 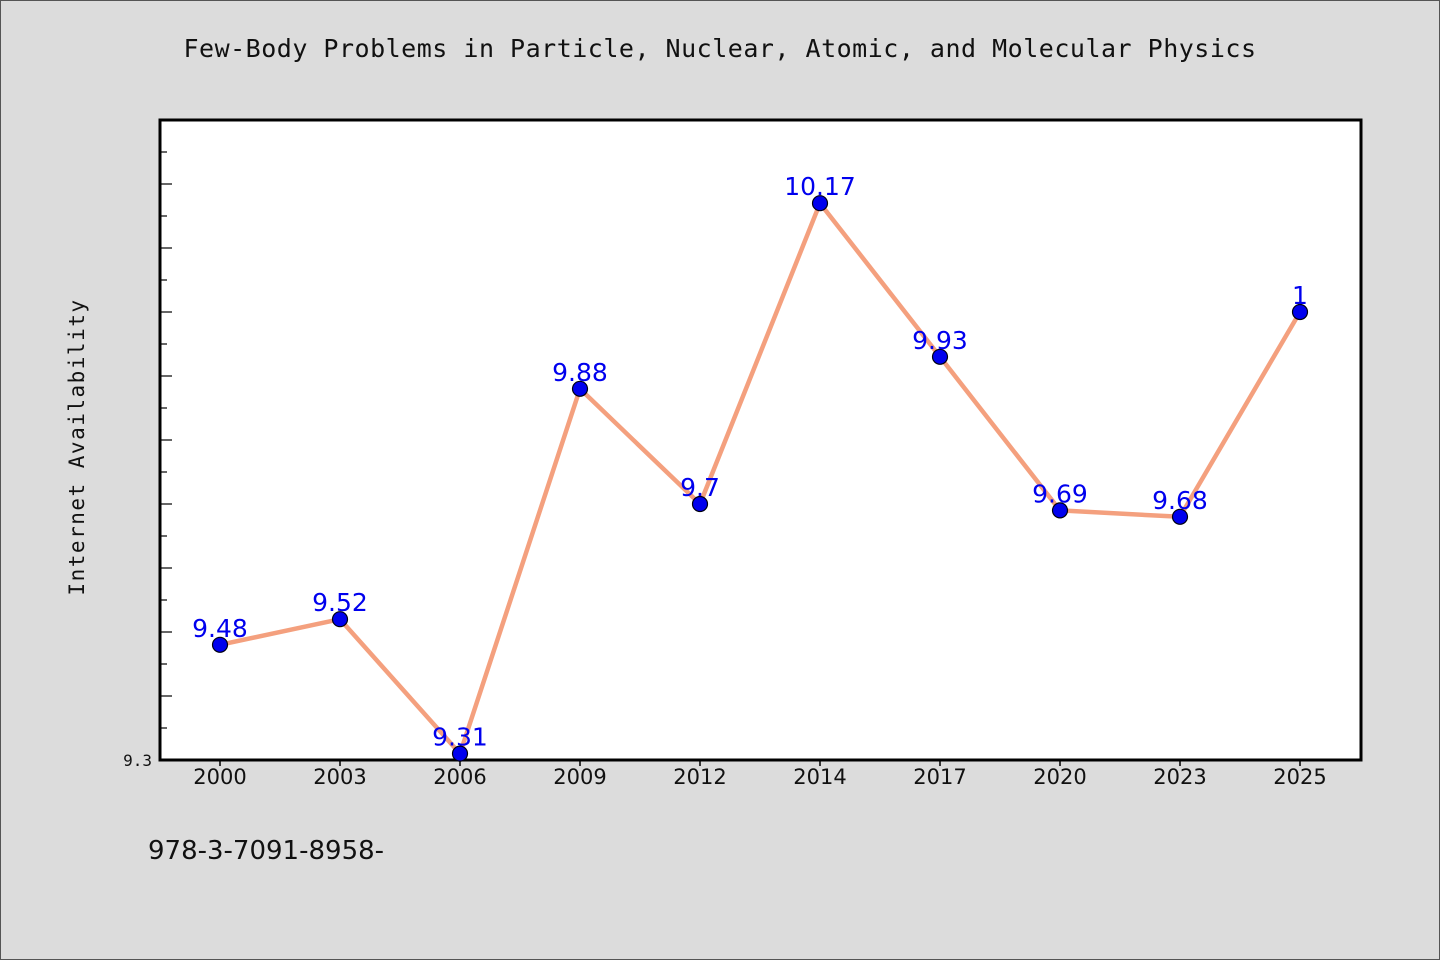 I want to click on data-label: 9.88, so click(x=580, y=372).